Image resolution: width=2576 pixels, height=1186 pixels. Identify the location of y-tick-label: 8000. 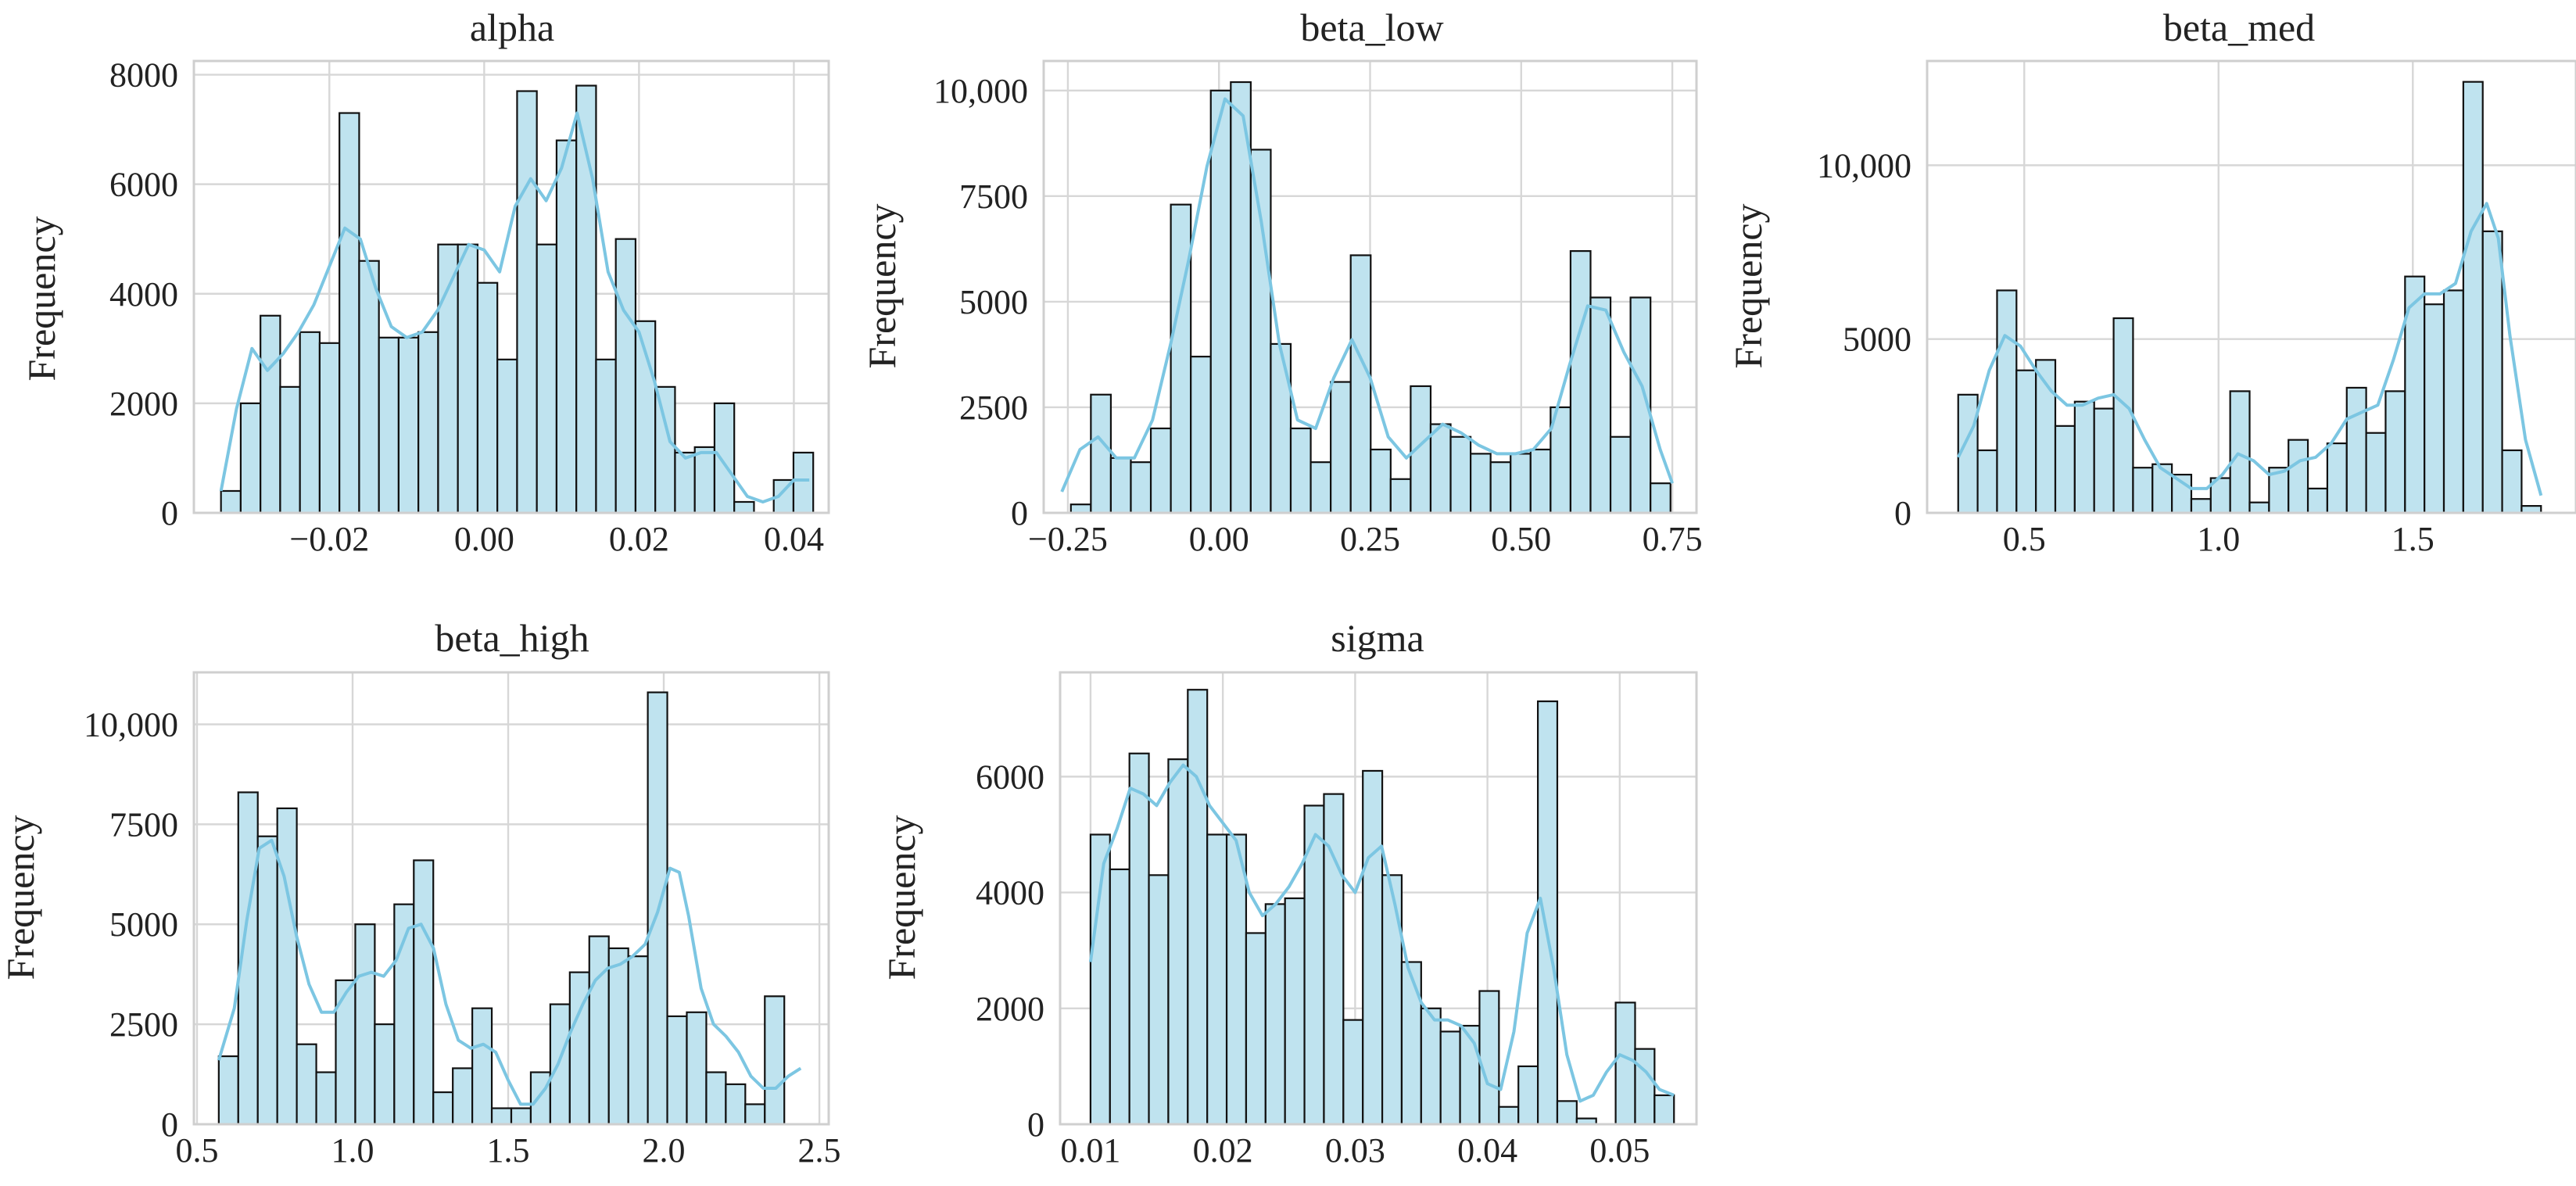
(143, 76).